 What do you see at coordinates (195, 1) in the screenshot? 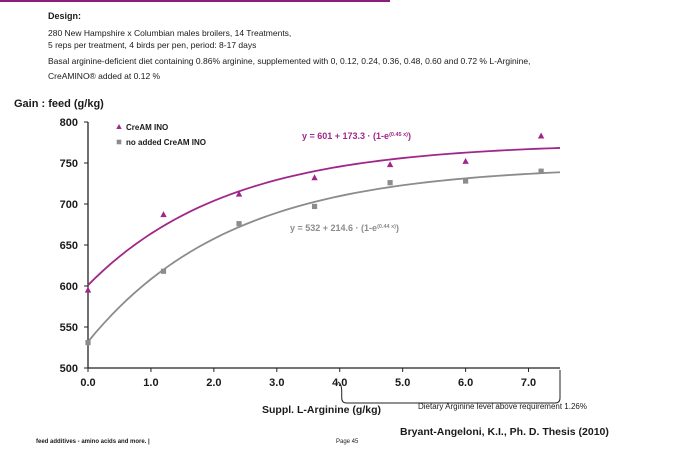
I see `top-accent-line` at bounding box center [195, 1].